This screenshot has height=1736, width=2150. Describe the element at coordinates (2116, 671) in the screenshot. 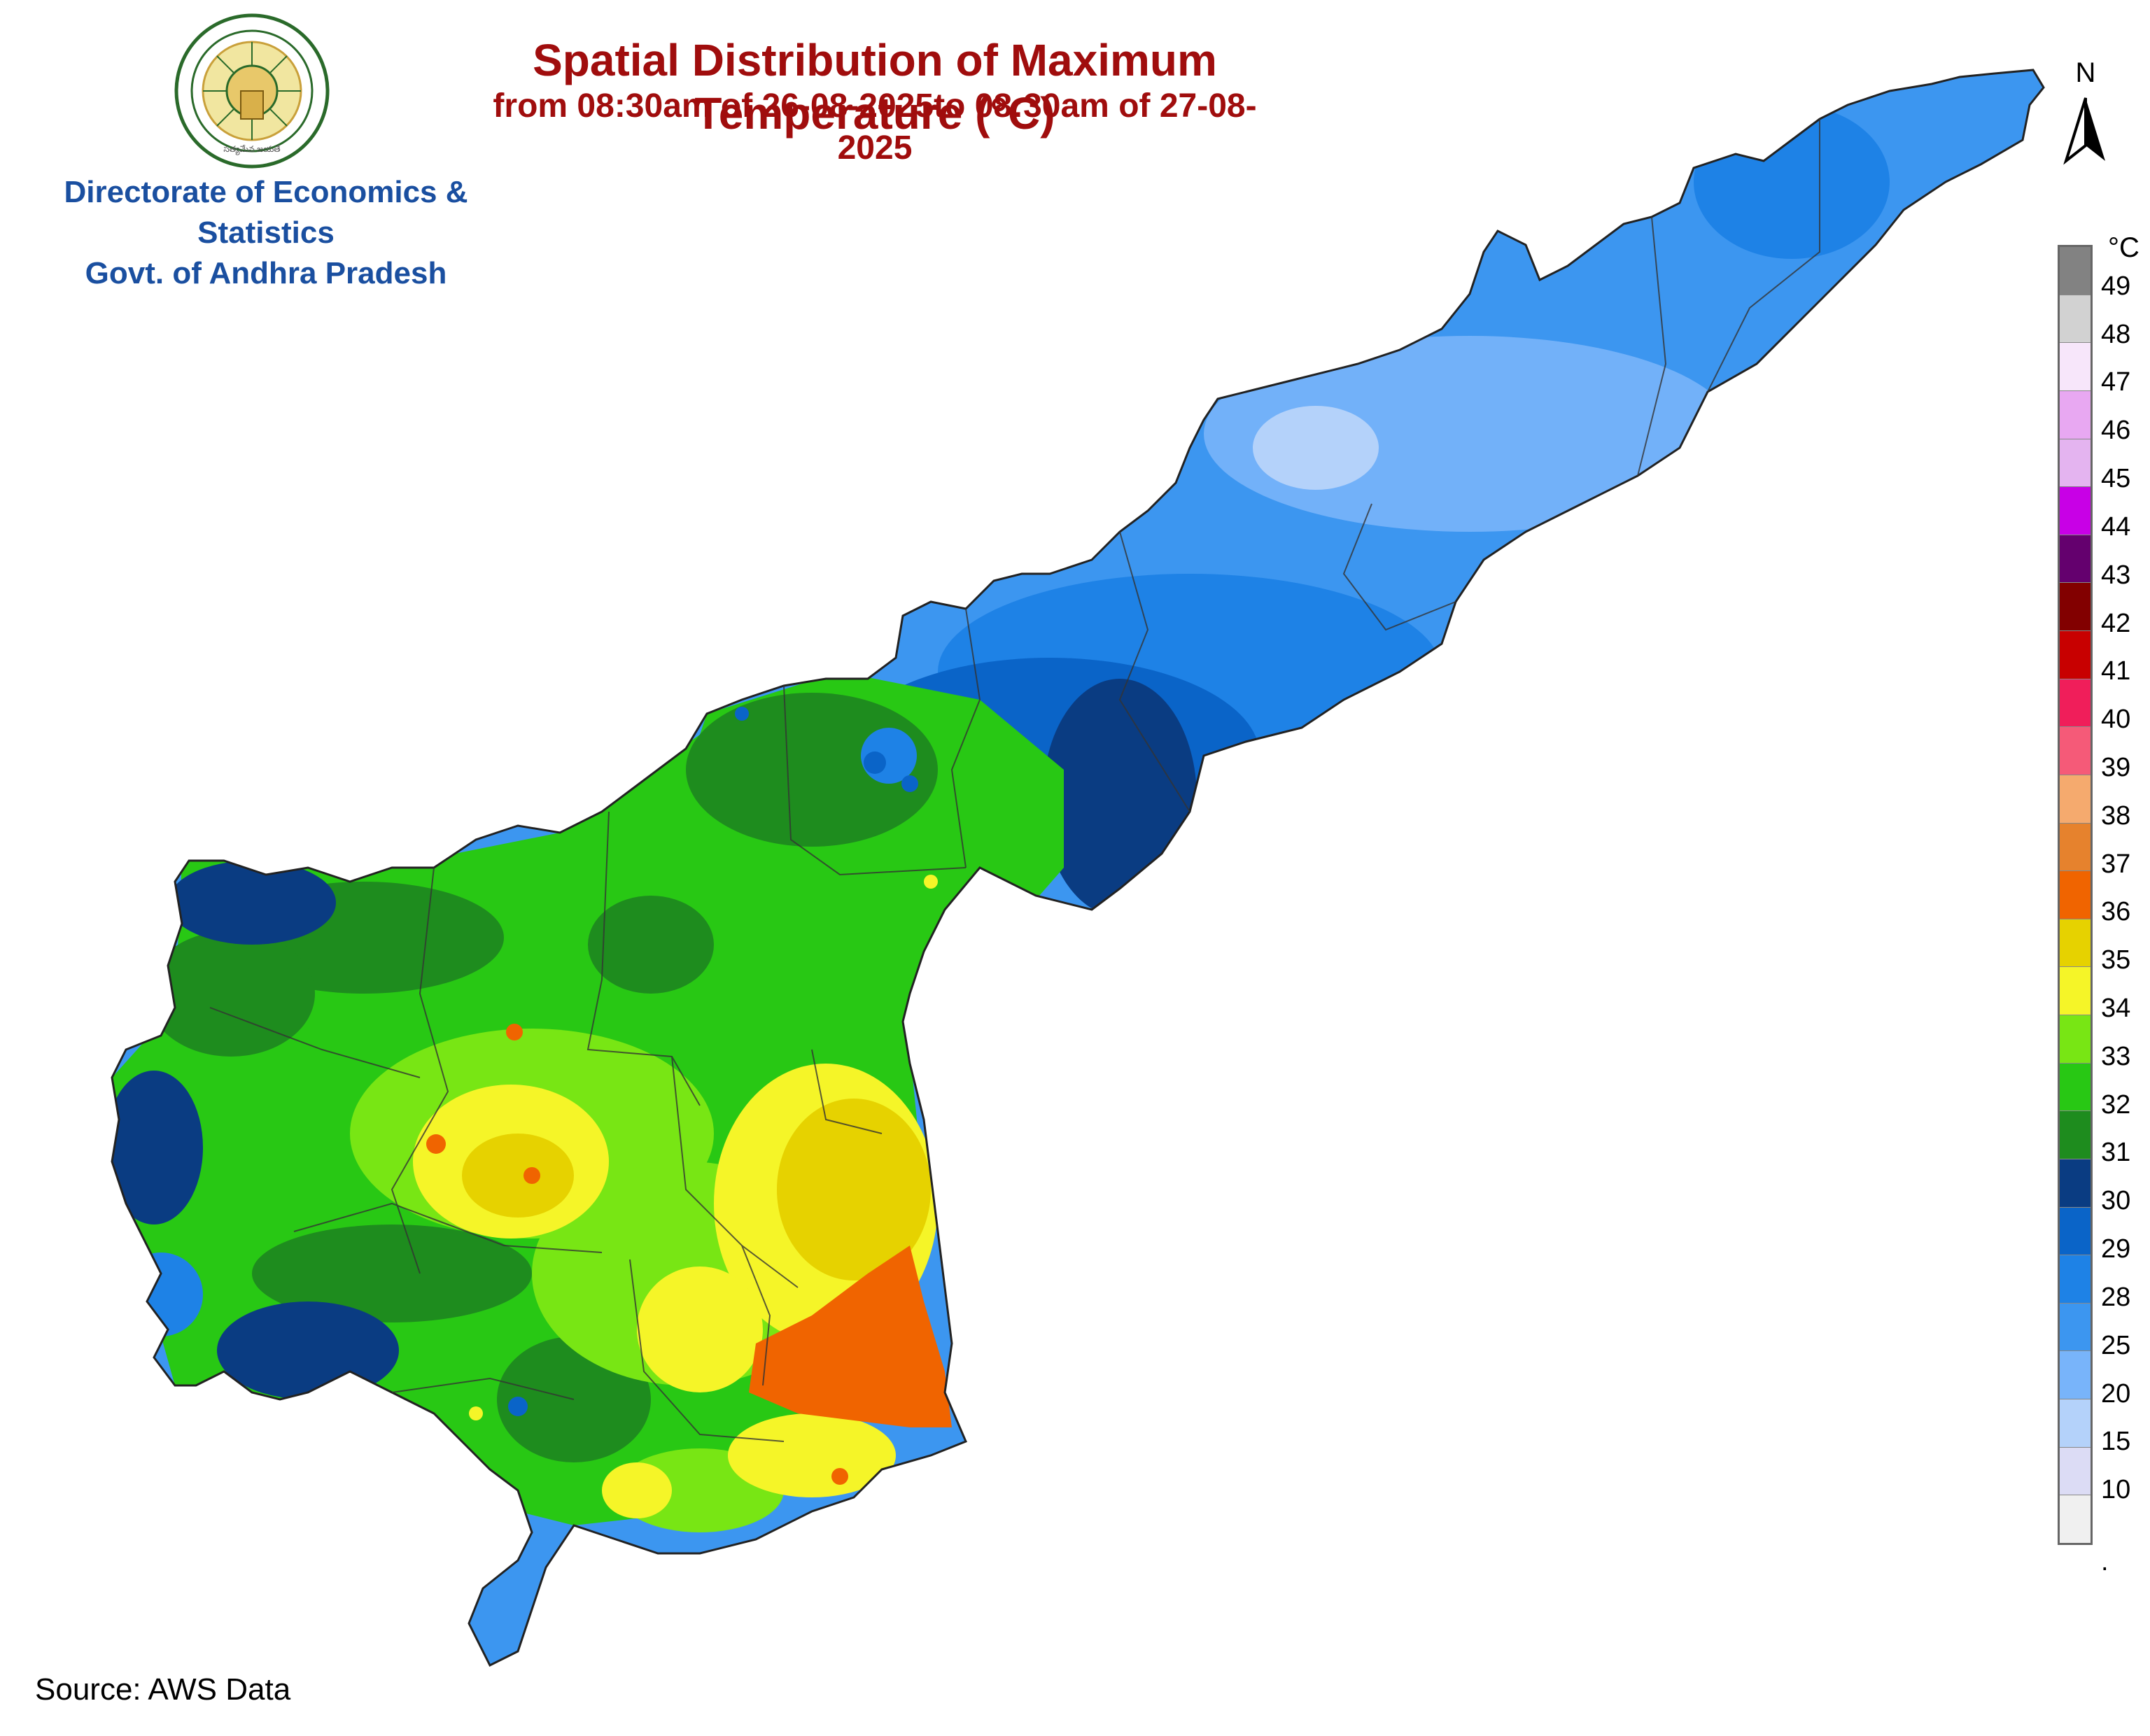

I see `legend-label: 41` at that location.